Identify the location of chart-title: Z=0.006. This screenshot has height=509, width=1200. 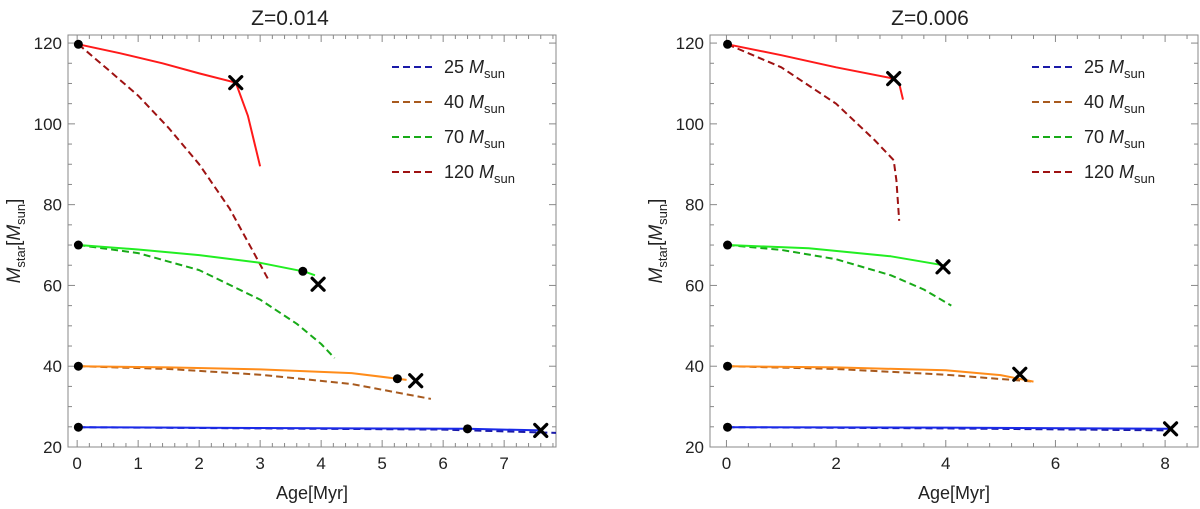
(930, 18).